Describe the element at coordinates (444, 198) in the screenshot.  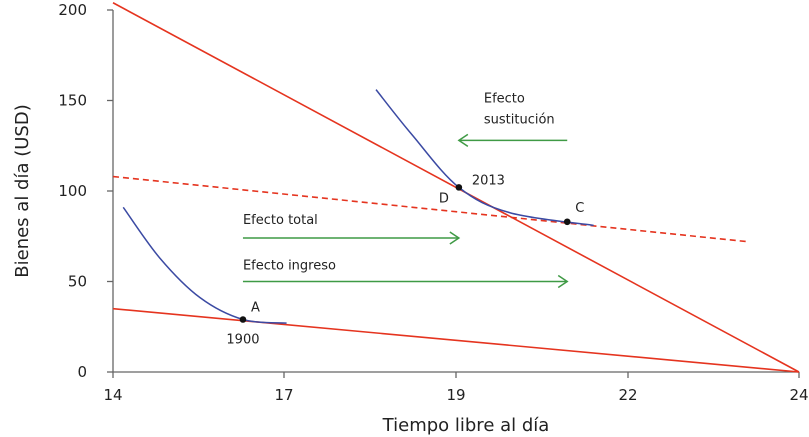
I see `point-label: D` at that location.